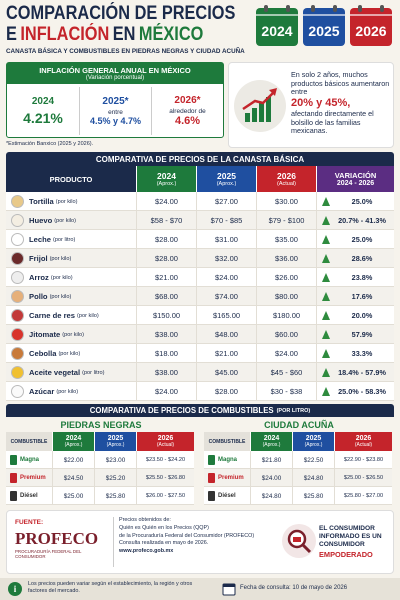  I want to click on info-icon: i, so click(15, 589).